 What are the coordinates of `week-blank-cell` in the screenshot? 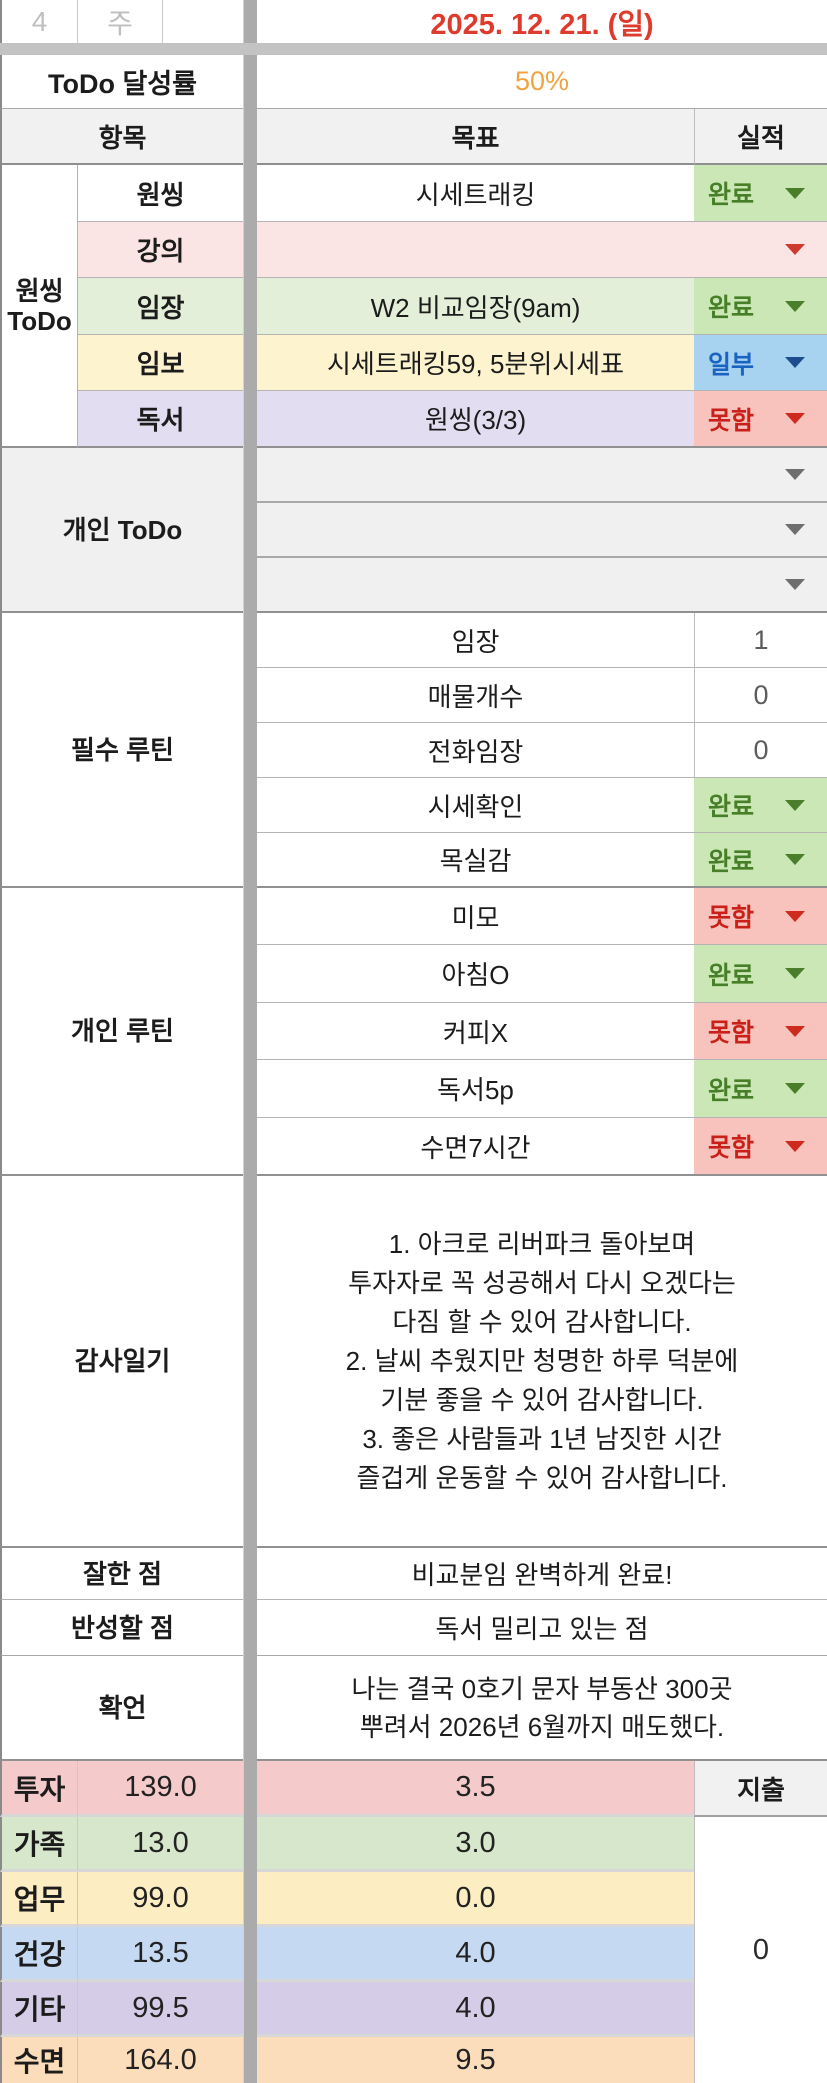 It's located at (203, 21).